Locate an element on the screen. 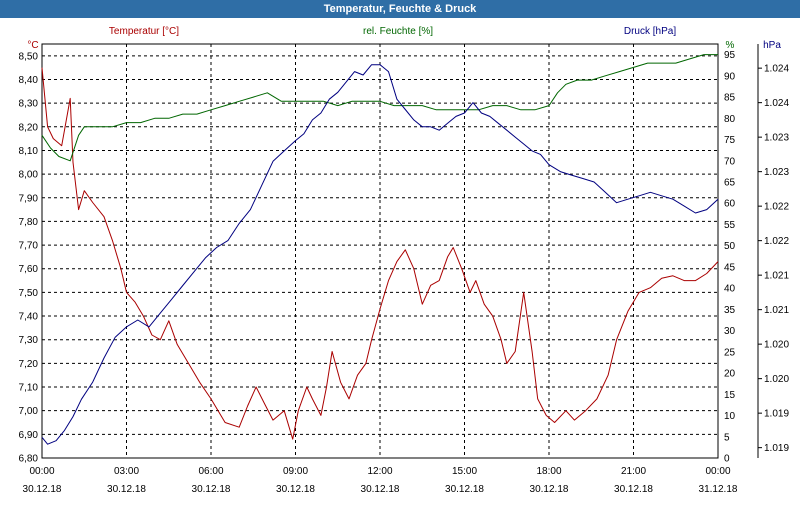 The image size is (800, 505). humidity-tick-label: 95 is located at coordinates (730, 55).